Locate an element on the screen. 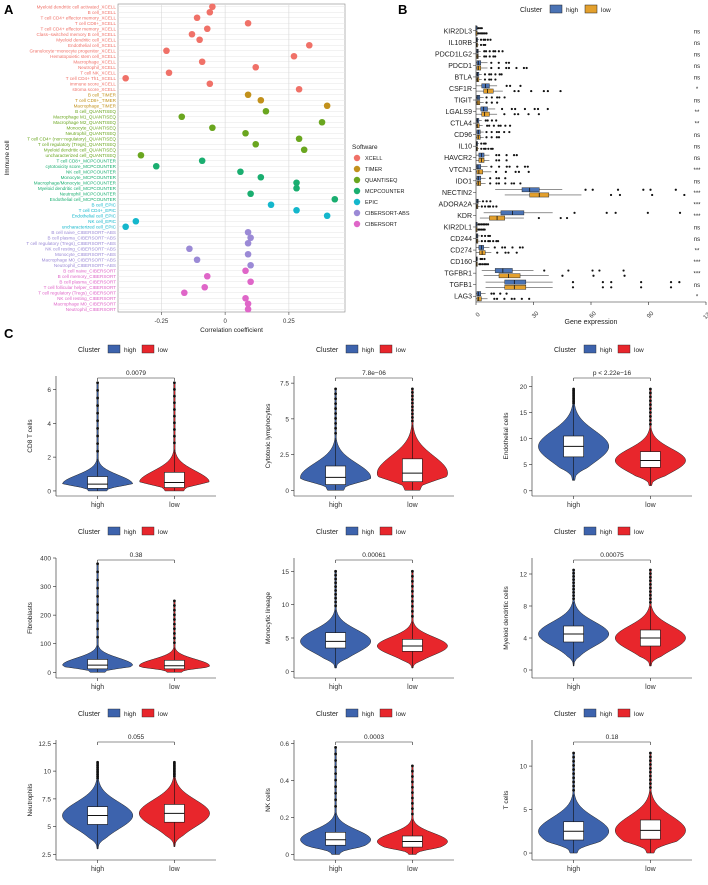 The height and width of the screenshot is (885, 708). y-tick-label: 300 is located at coordinates (45, 587).